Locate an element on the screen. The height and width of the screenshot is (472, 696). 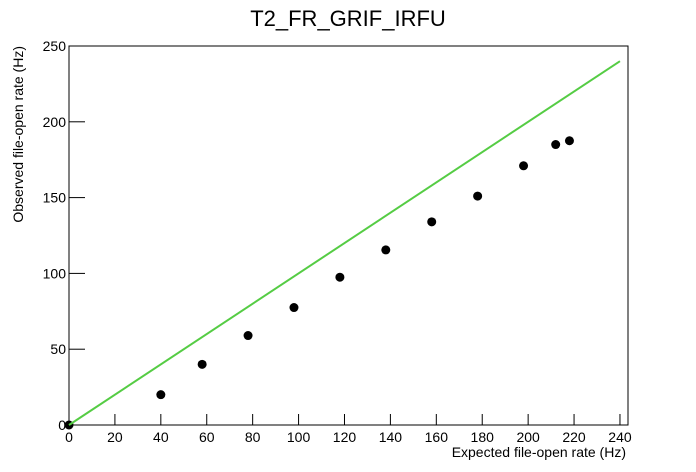
x-axis-label: Expected file-open rate (Hz) is located at coordinates (539, 452).